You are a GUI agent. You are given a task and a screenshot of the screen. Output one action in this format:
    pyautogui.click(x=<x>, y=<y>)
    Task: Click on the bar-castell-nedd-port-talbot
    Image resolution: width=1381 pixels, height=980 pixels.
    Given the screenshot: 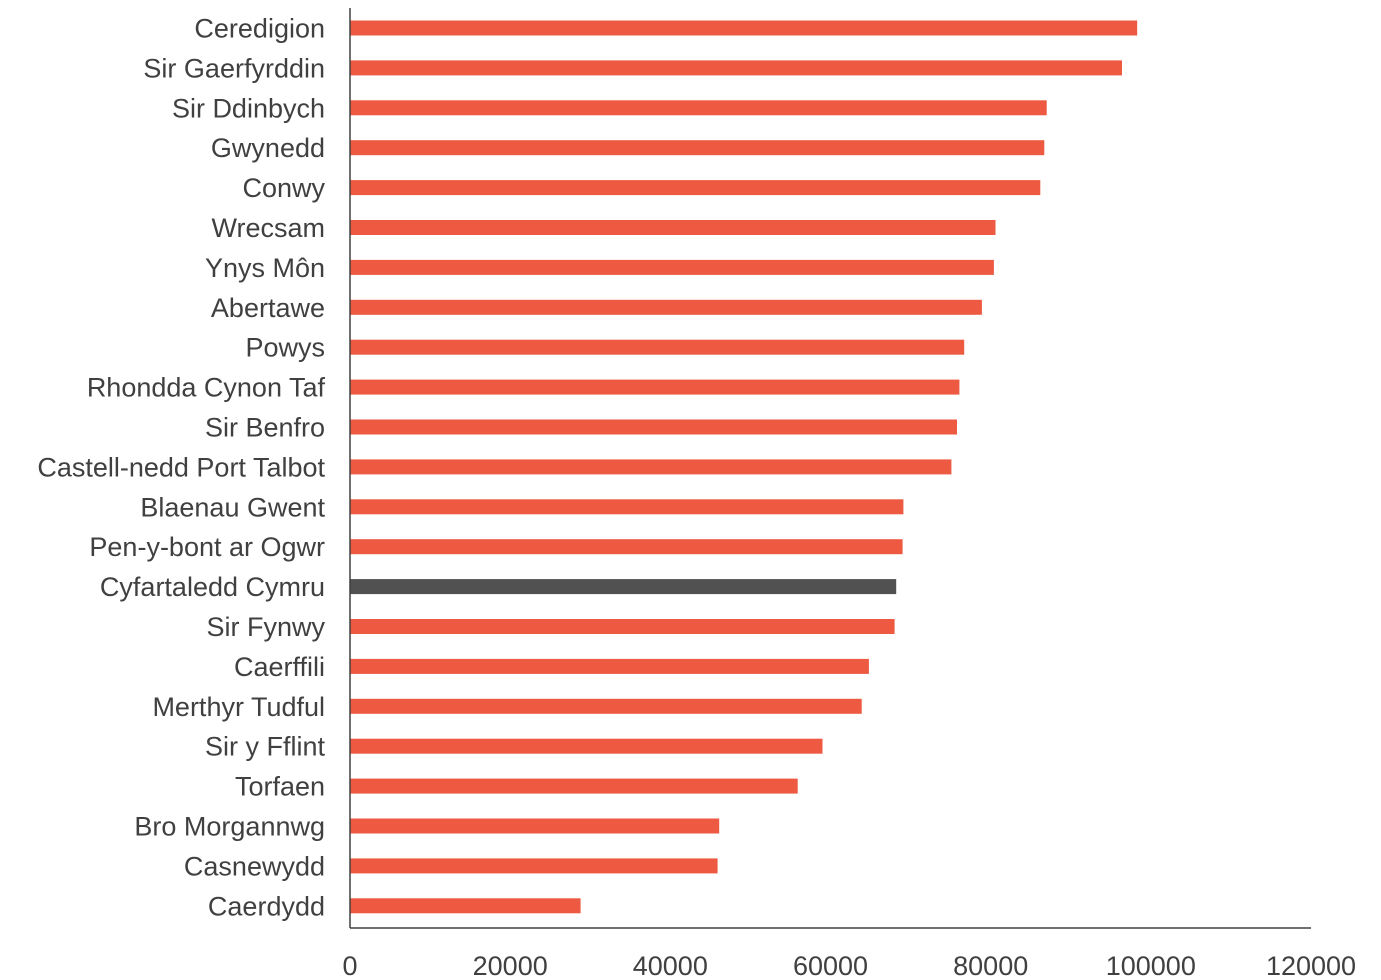 What is the action you would take?
    pyautogui.click(x=651, y=467)
    